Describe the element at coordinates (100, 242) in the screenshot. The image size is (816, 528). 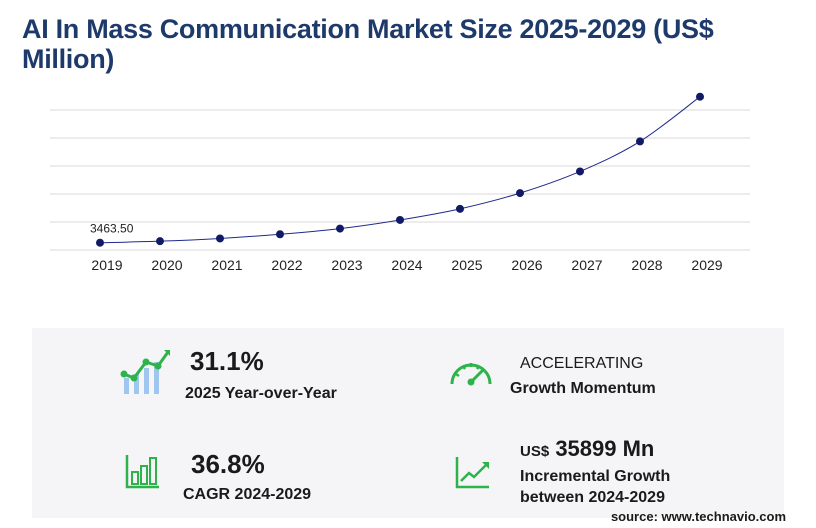
I see `data-point-2019` at that location.